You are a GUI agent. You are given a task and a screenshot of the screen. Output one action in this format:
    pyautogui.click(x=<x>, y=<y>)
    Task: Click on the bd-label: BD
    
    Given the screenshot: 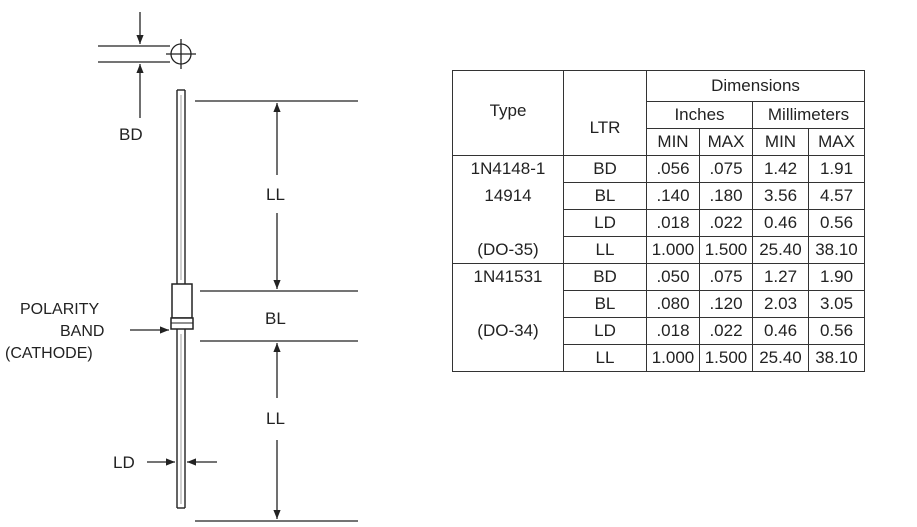 What is the action you would take?
    pyautogui.click(x=131, y=134)
    